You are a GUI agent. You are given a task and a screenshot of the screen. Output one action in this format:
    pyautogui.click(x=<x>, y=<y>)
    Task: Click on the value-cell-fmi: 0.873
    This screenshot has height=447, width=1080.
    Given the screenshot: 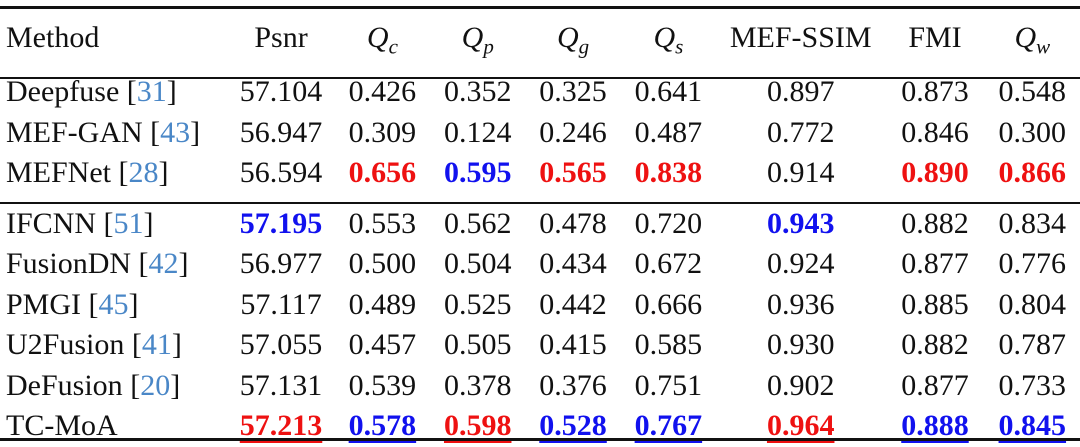 What is the action you would take?
    pyautogui.click(x=934, y=92)
    